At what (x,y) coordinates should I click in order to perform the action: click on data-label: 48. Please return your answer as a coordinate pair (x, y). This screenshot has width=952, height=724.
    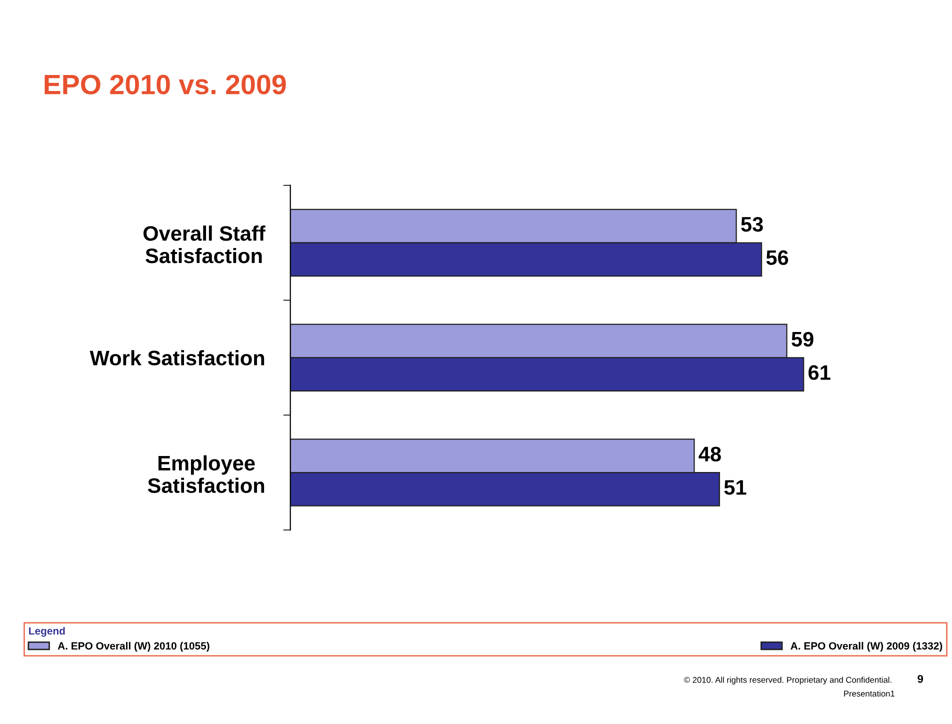
    Looking at the image, I should click on (709, 454).